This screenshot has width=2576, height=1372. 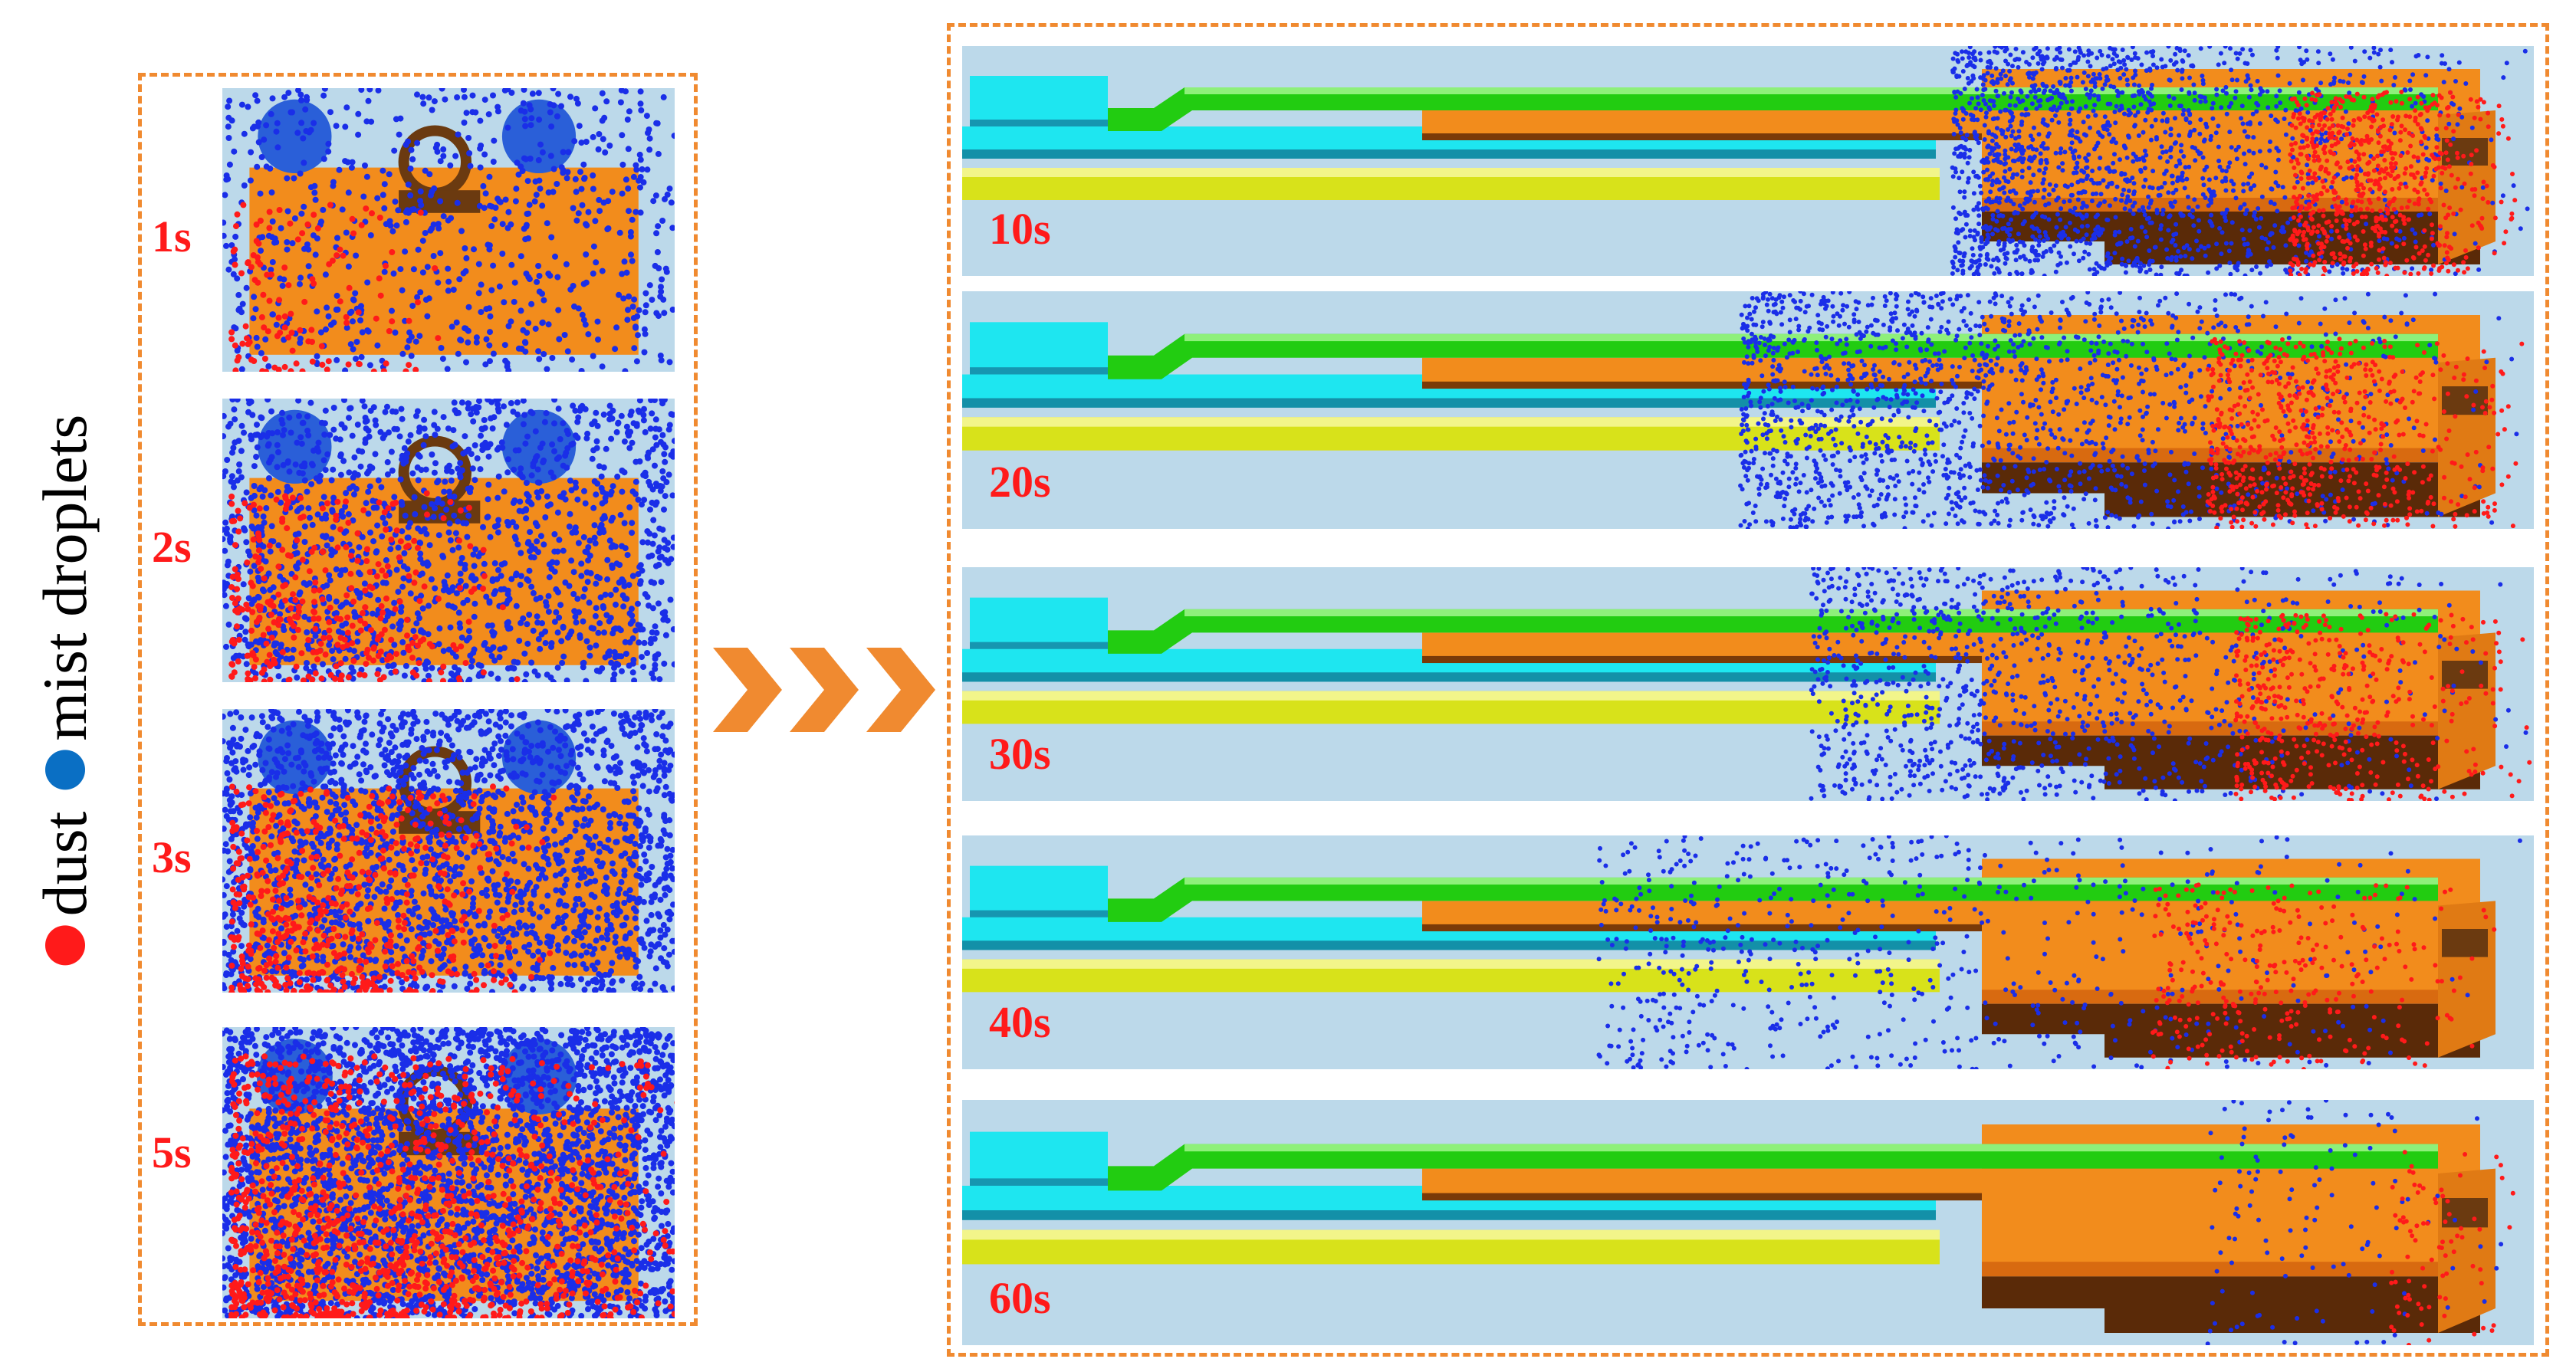 I want to click on right-time-label: 40s, so click(x=1020, y=1022).